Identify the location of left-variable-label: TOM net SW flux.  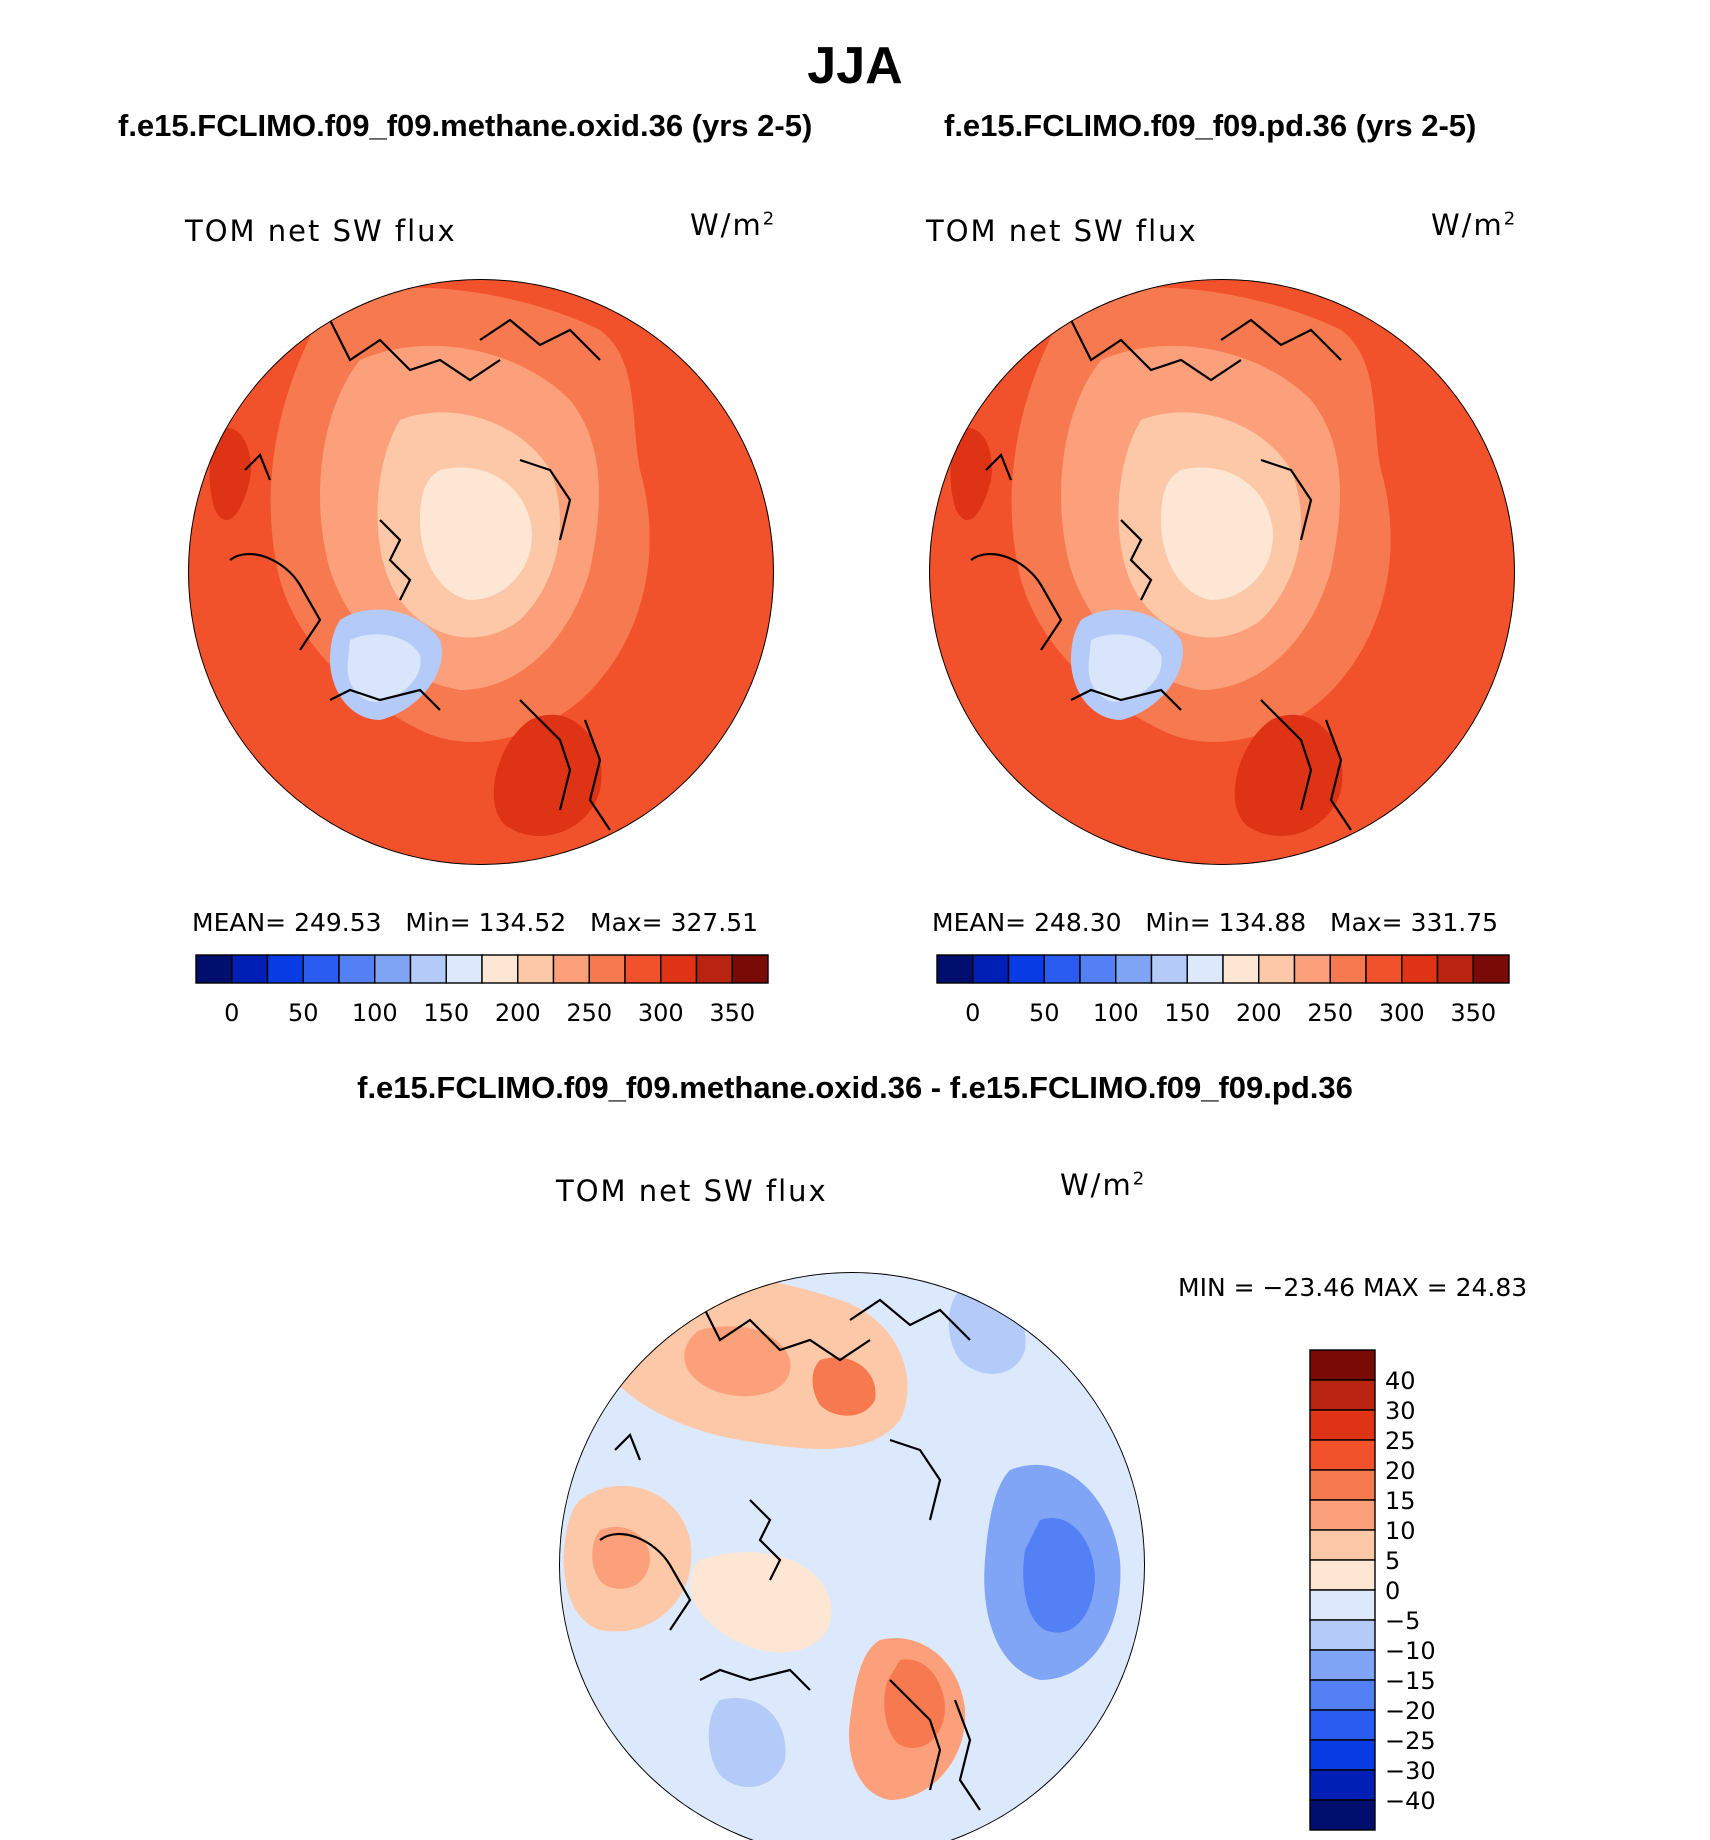
(321, 231).